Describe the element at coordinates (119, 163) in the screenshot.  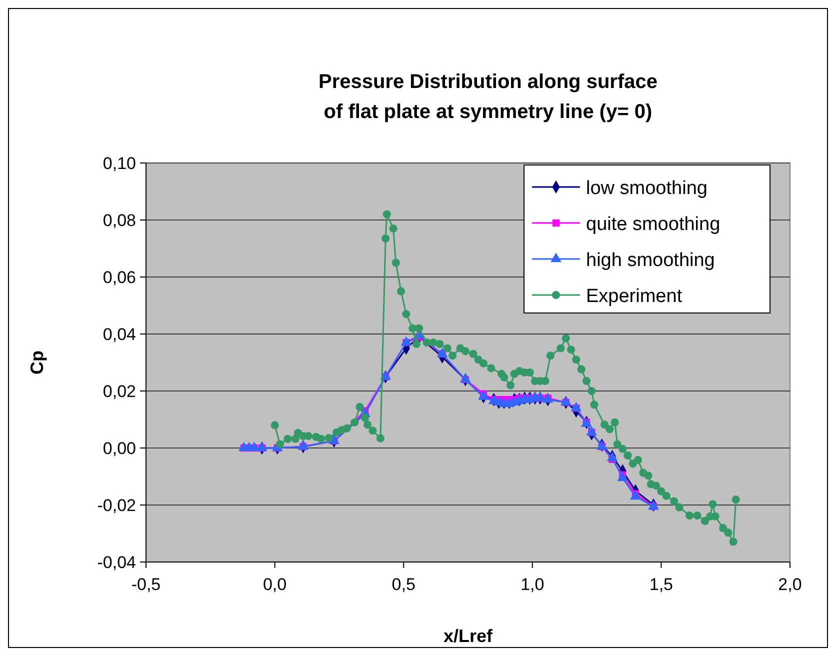
I see `y-tick-label: 0,10` at that location.